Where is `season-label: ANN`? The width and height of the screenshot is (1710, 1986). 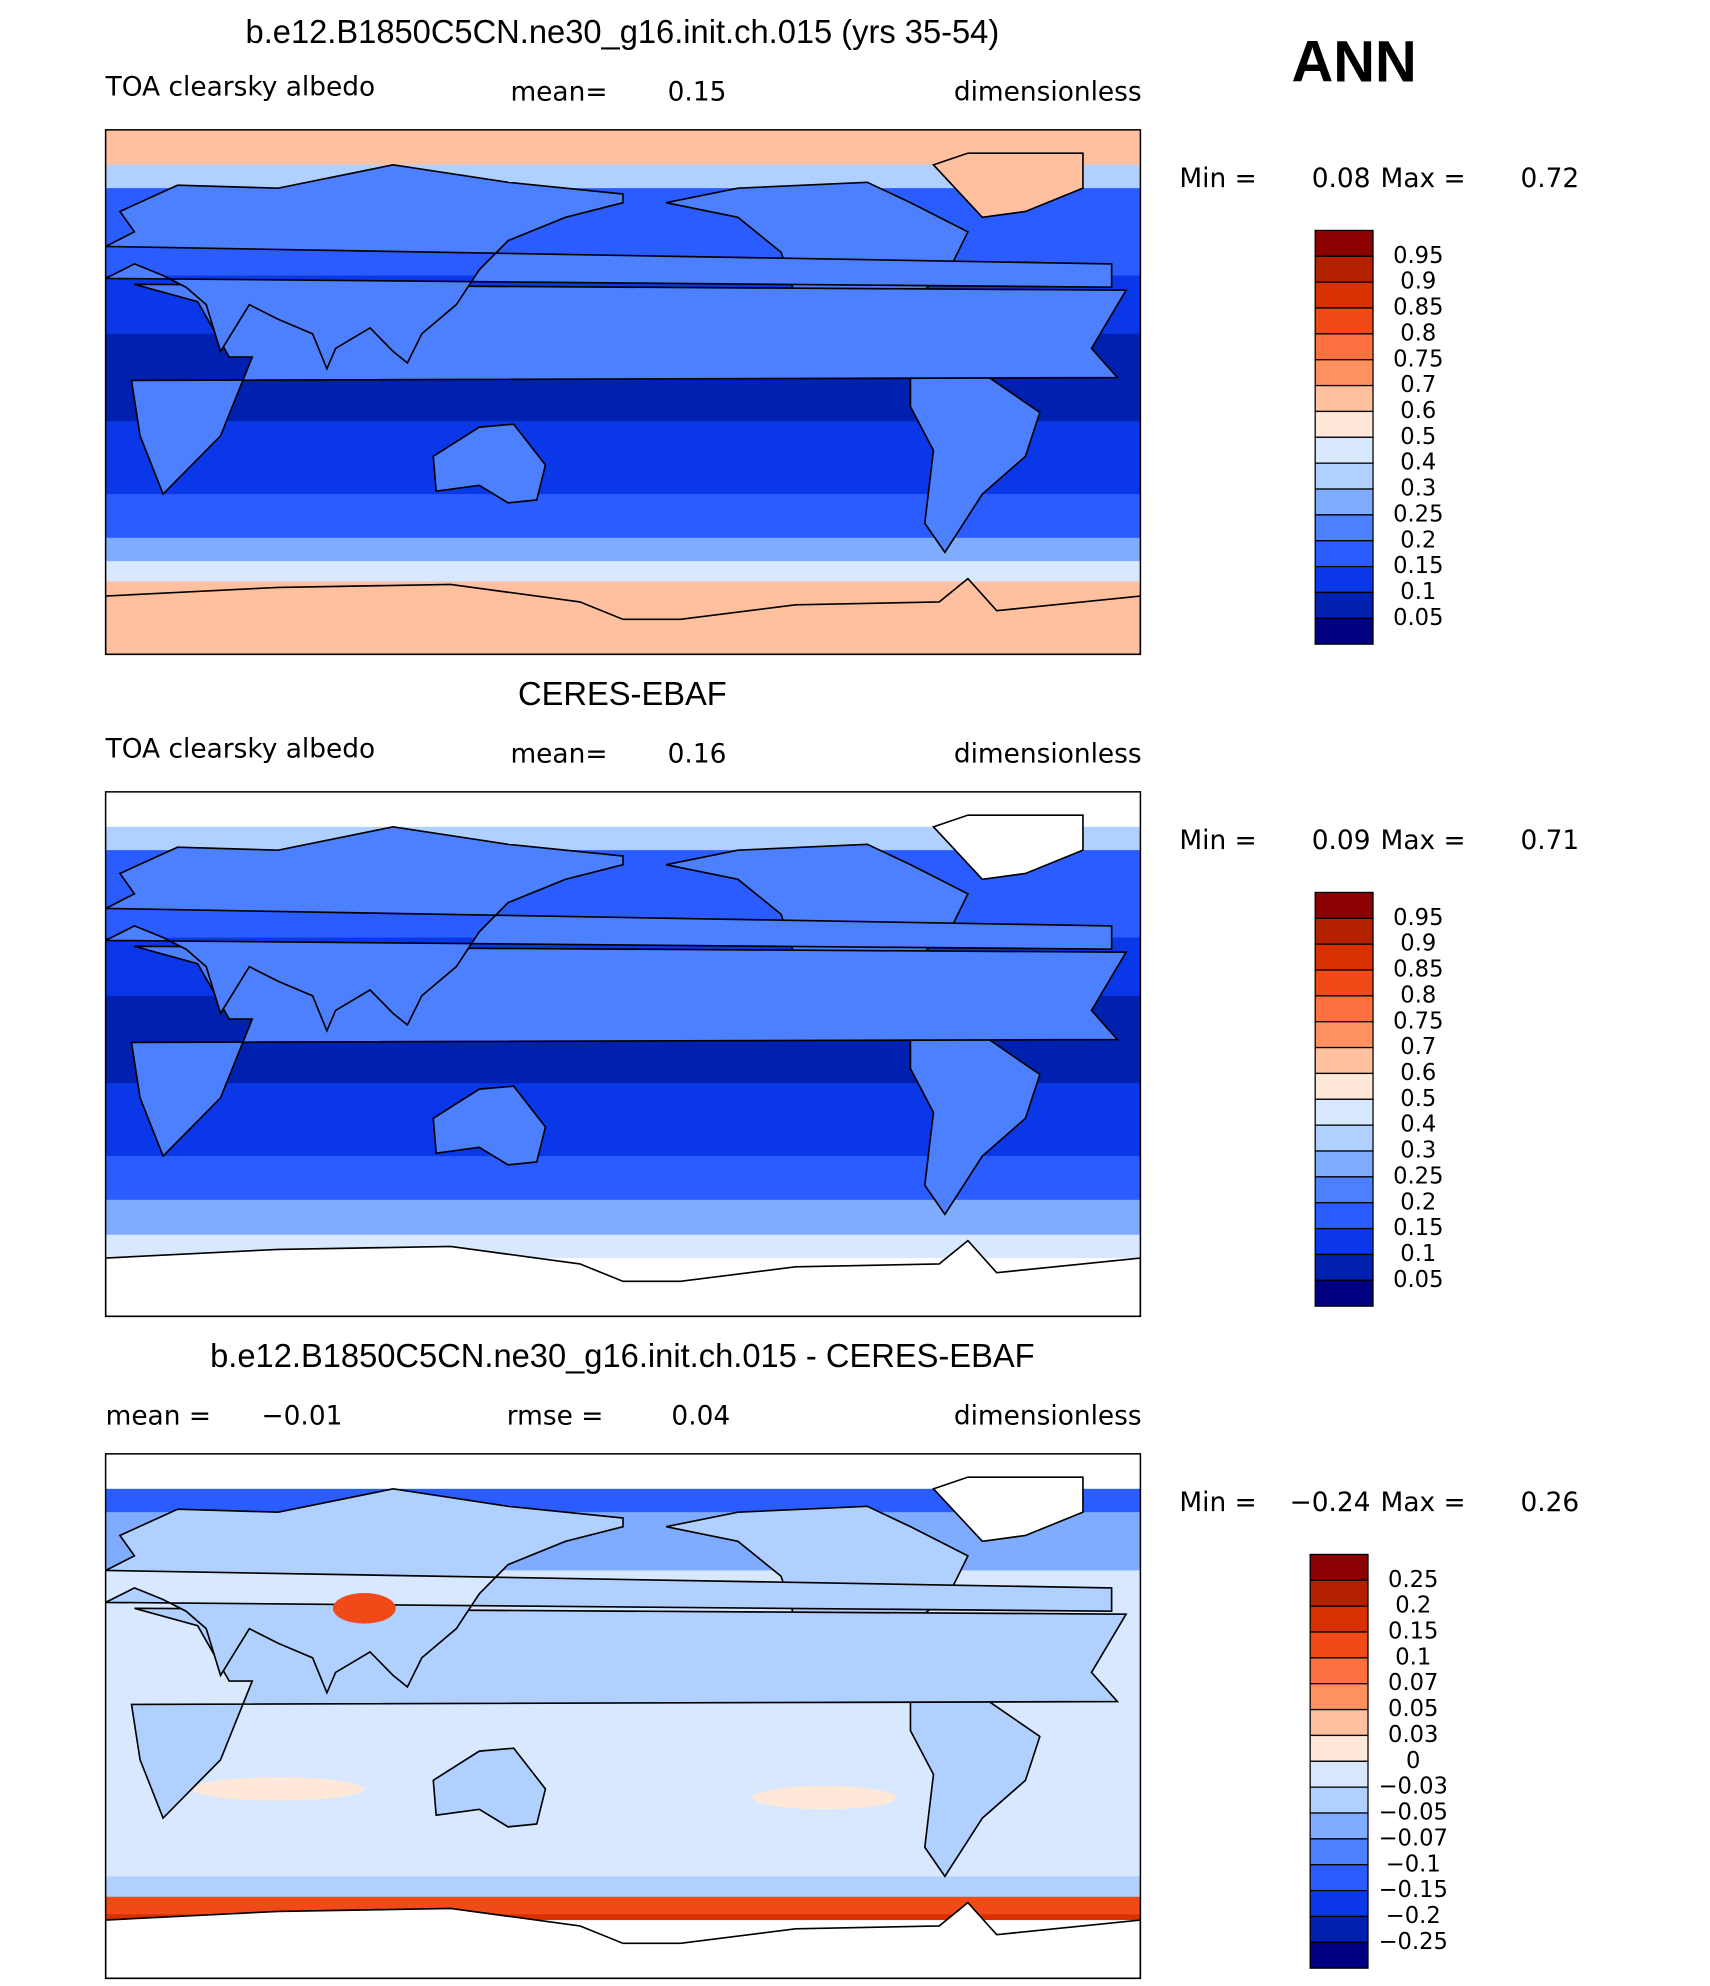
season-label: ANN is located at coordinates (1354, 61).